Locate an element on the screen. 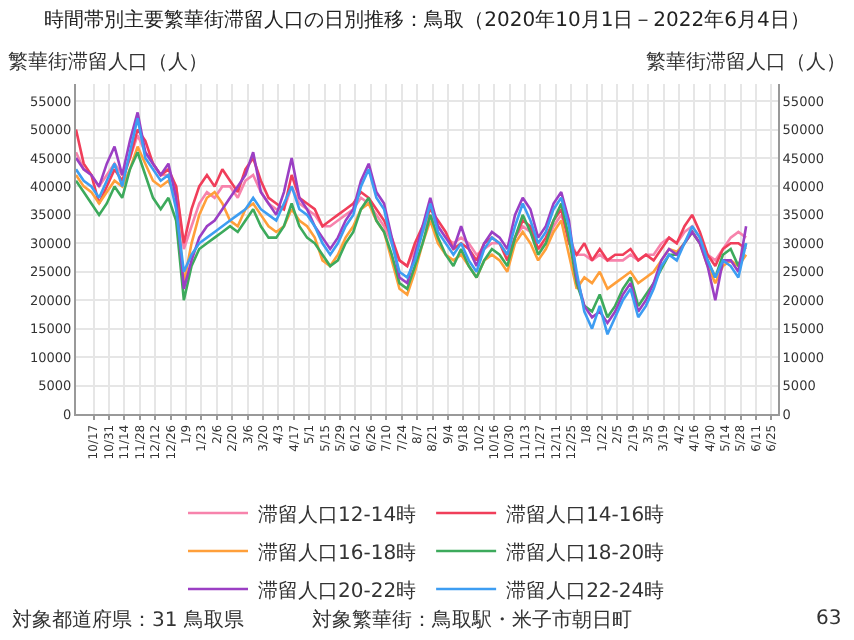 The height and width of the screenshot is (640, 854). y-axis-title: 繁華街滞留人口（人） is located at coordinates (108, 62).